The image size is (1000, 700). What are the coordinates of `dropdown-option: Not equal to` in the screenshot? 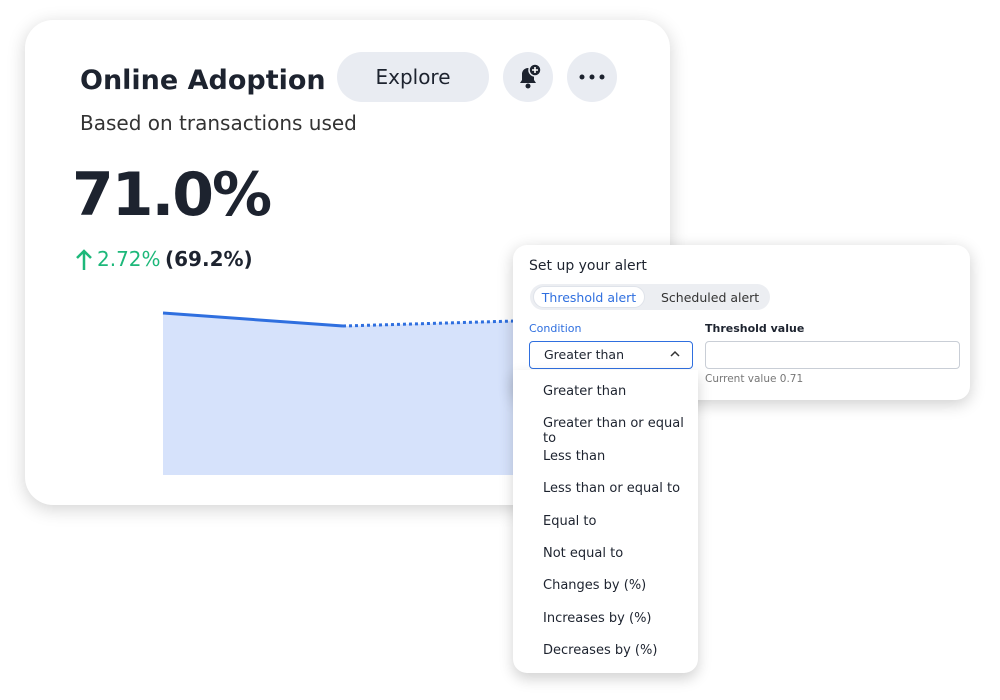 It's located at (583, 553).